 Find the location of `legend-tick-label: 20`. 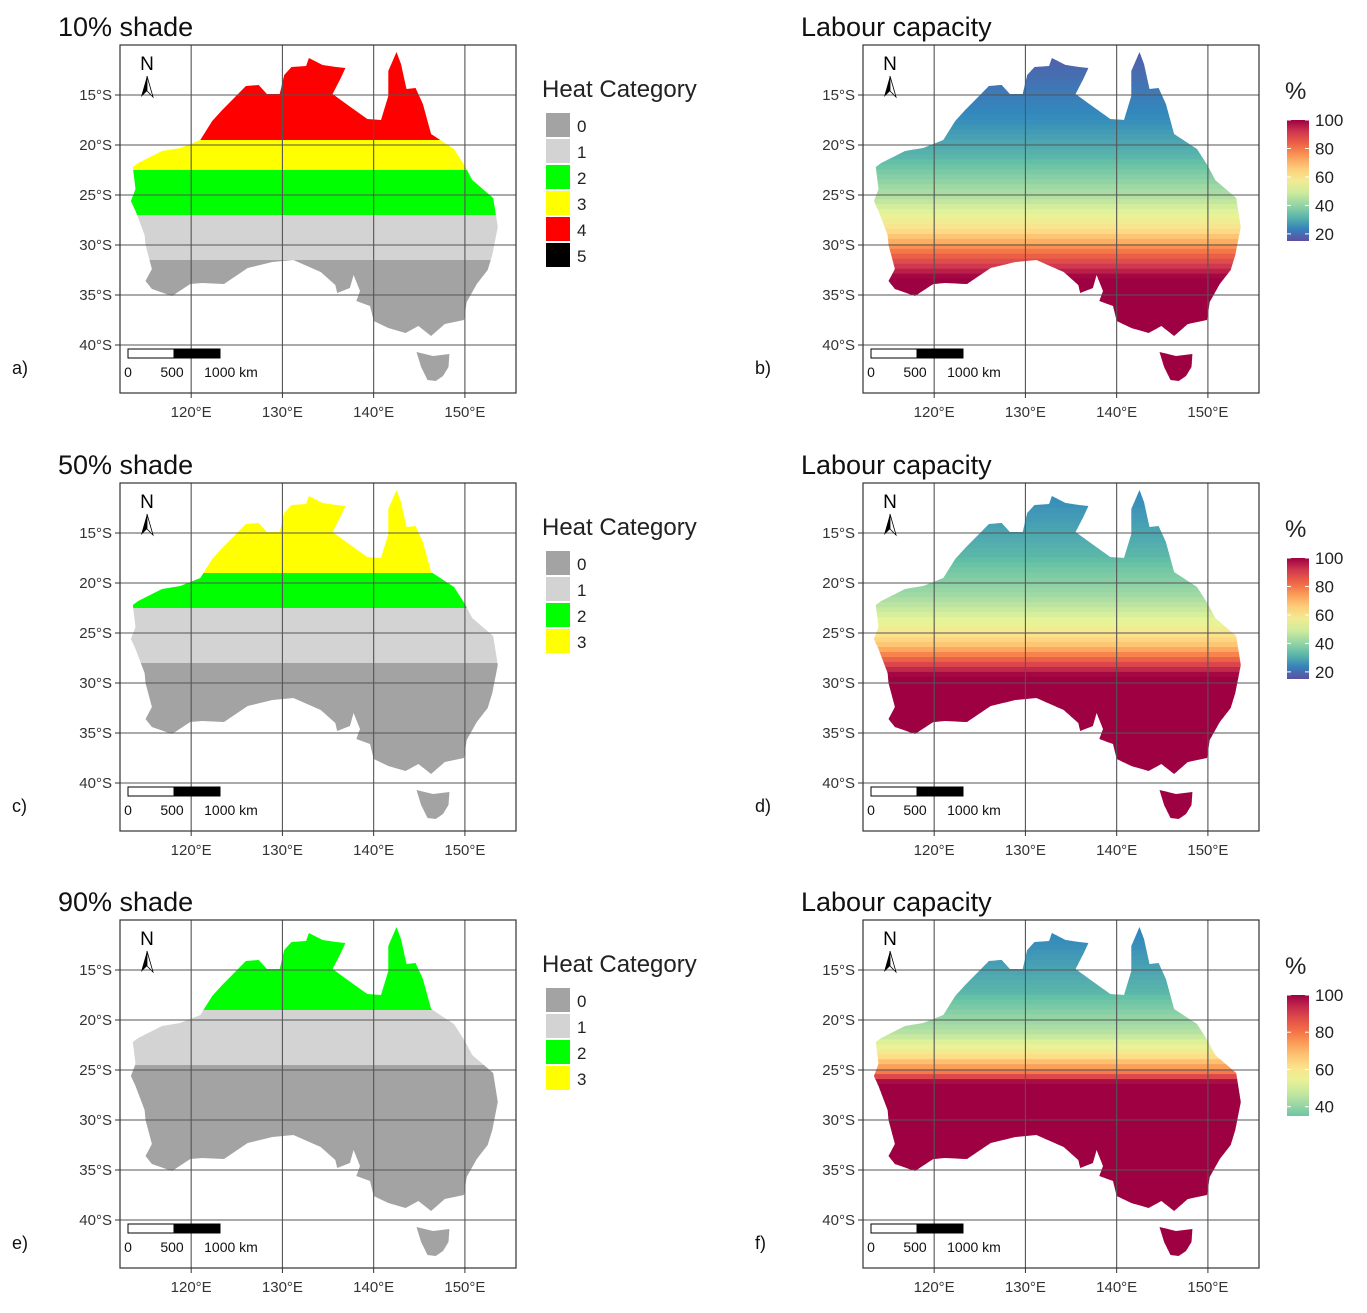

legend-tick-label: 20 is located at coordinates (1324, 672).